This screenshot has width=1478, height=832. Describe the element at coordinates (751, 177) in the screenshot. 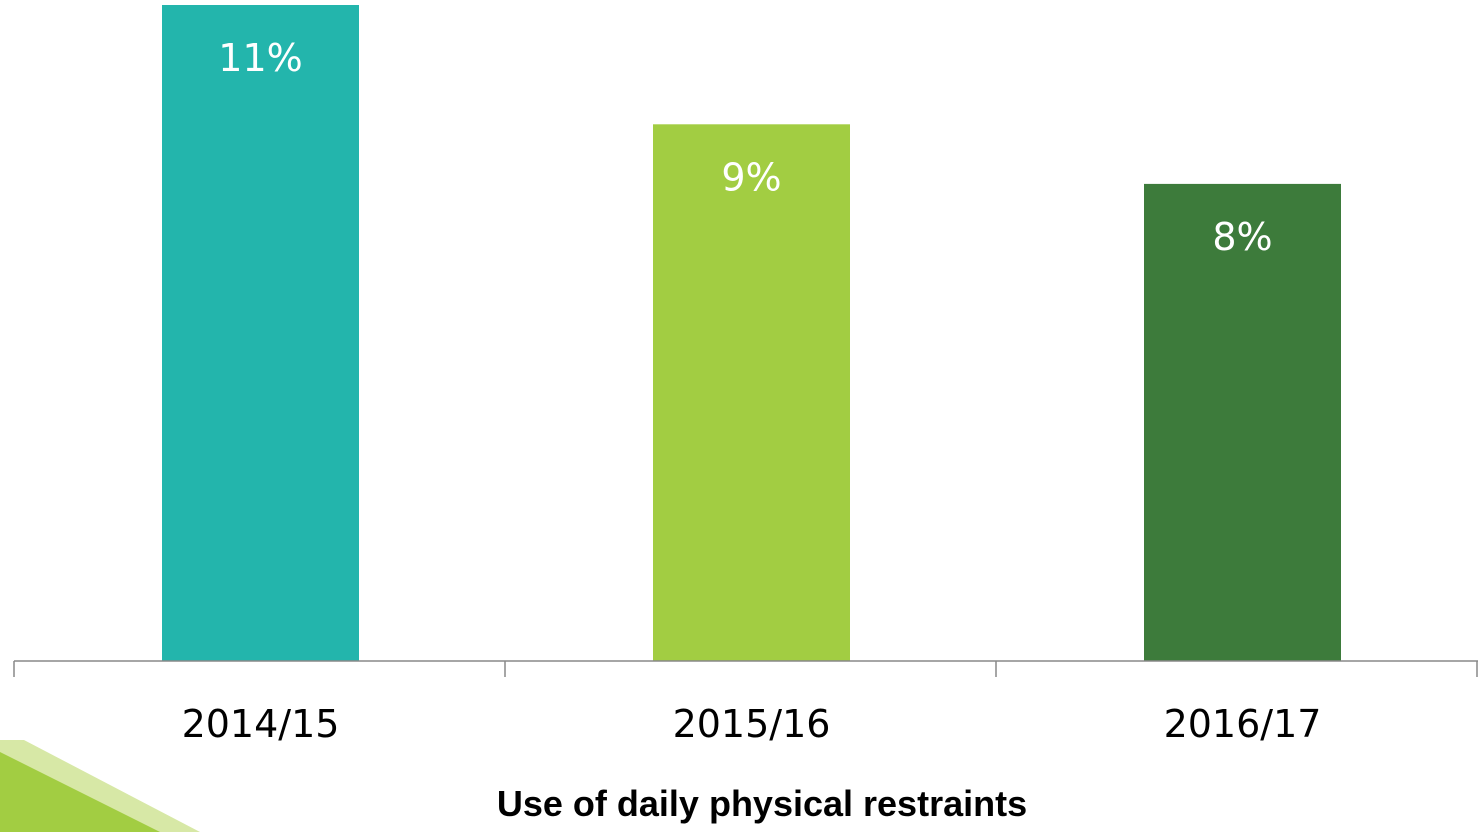

I see `data-label: 9%` at that location.